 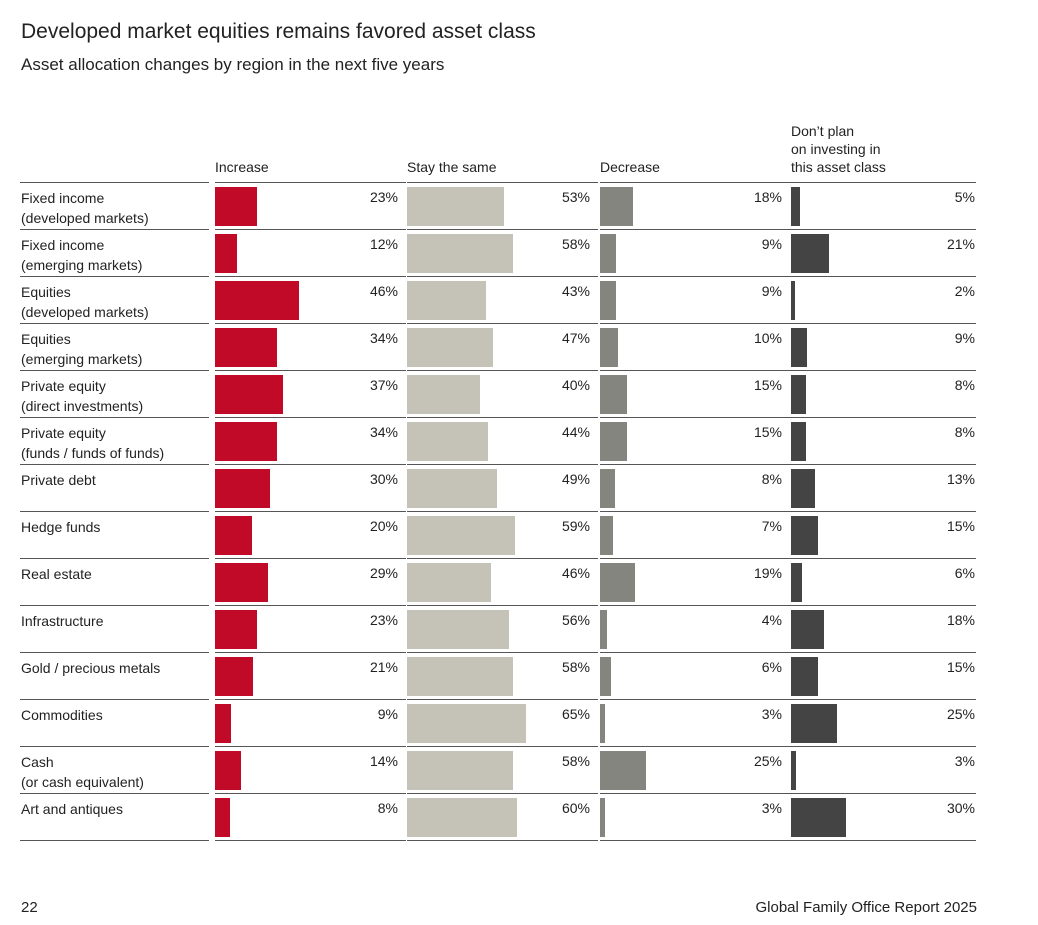 What do you see at coordinates (767, 338) in the screenshot?
I see `value-label: 10%` at bounding box center [767, 338].